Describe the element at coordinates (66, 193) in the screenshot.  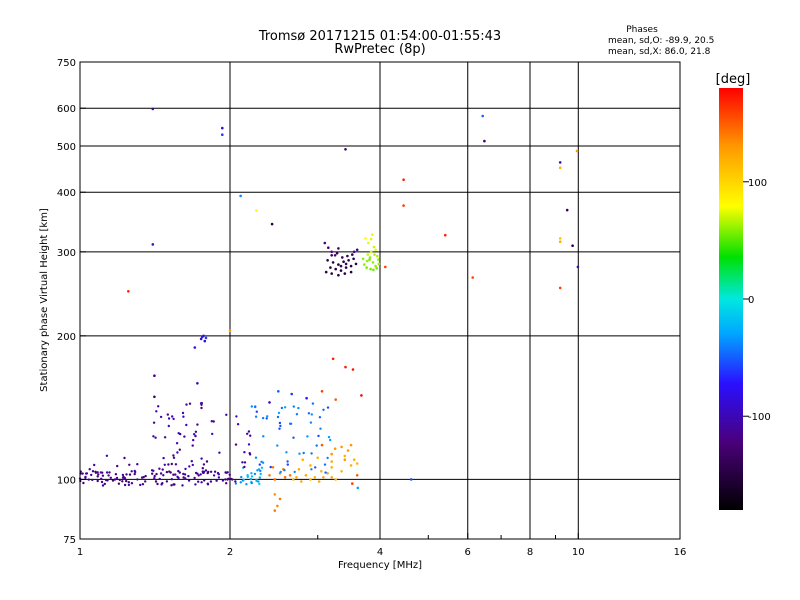
I see `y-tick-label: 400` at that location.